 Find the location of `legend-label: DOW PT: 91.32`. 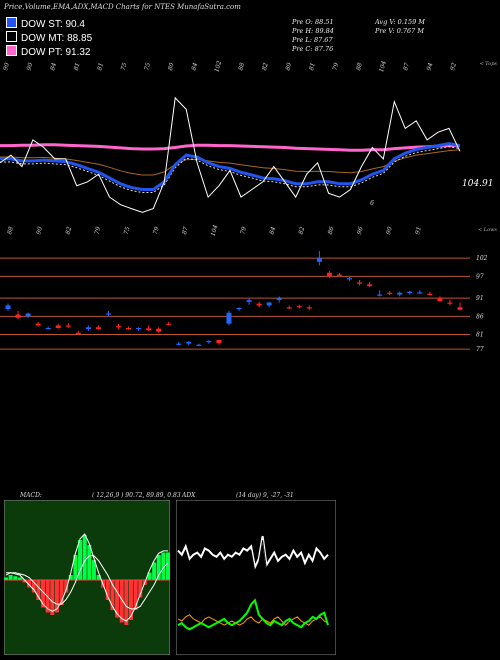

legend-label: DOW PT: 91.32 is located at coordinates (56, 52).